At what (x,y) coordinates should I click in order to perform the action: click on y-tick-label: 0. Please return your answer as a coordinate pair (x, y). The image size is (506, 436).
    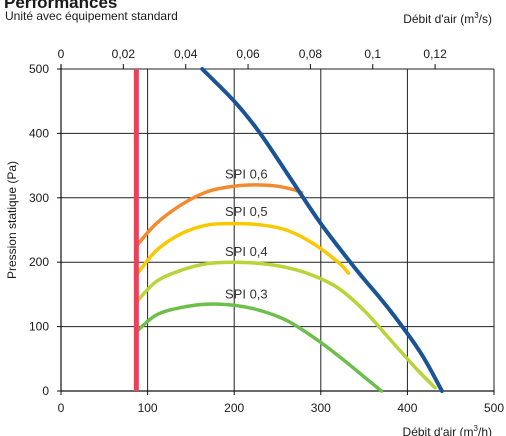
    Looking at the image, I should click on (45, 391).